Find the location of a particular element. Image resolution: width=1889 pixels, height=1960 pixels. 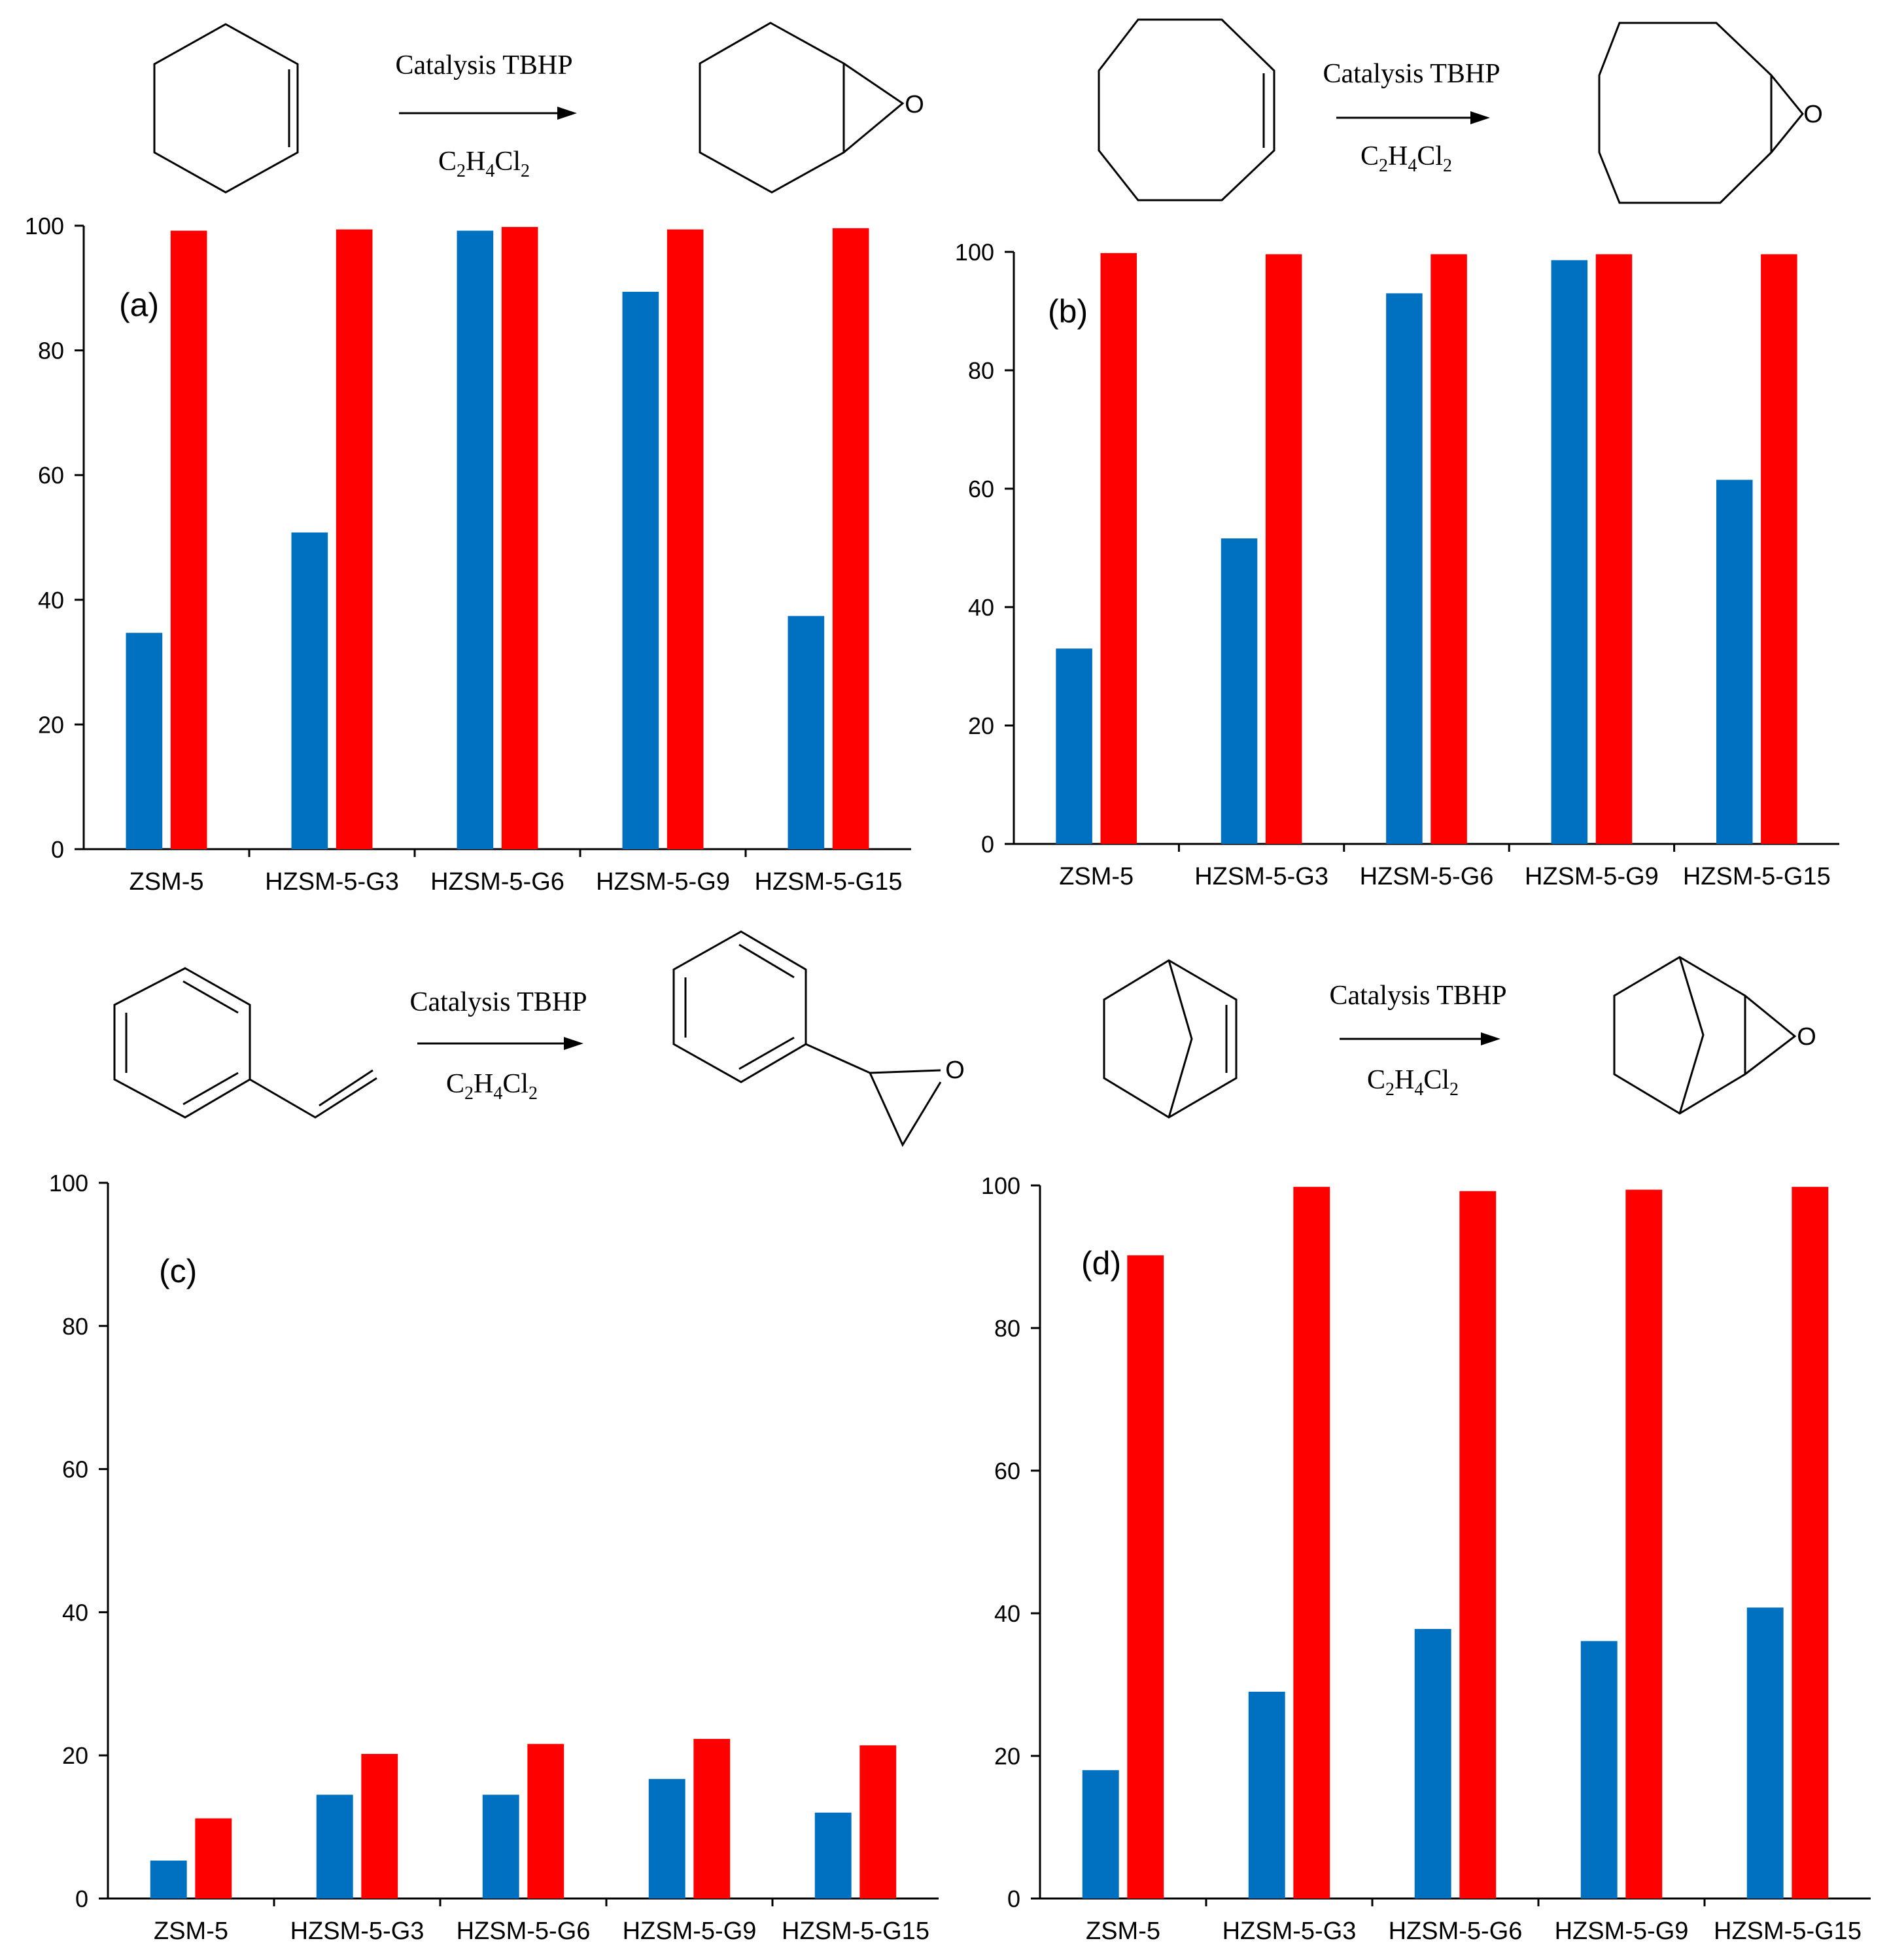

styrene-oxide-structure is located at coordinates (739, 1006).